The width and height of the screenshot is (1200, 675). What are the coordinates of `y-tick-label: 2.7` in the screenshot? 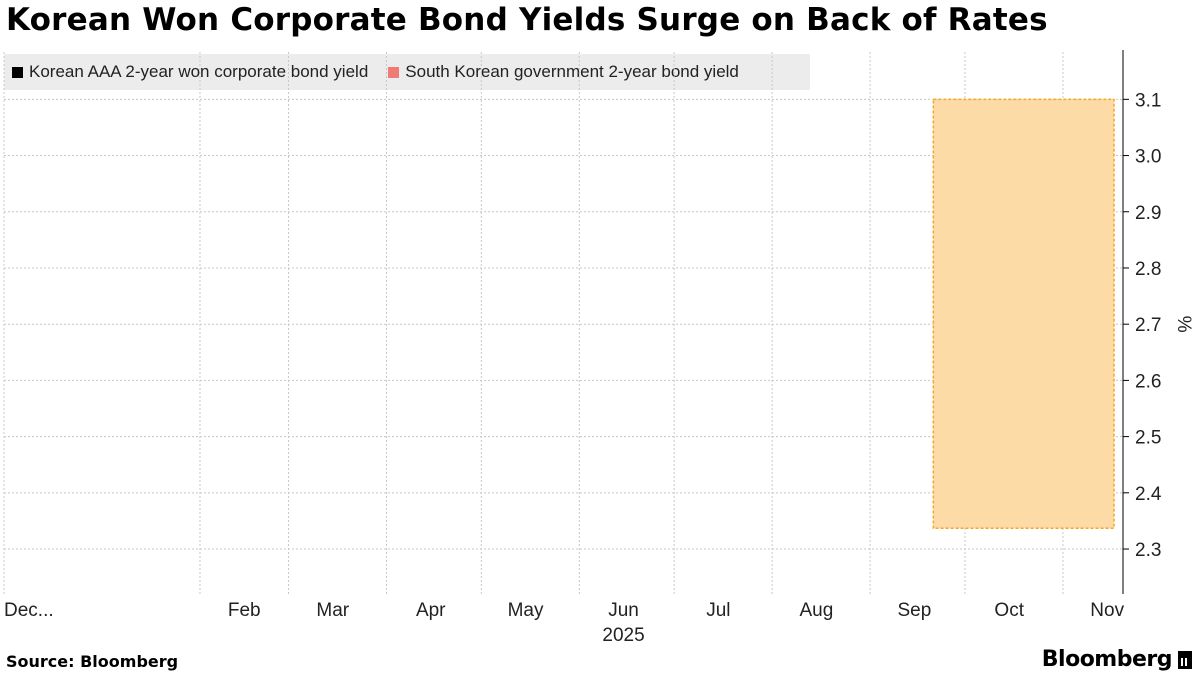 It's located at (1148, 325).